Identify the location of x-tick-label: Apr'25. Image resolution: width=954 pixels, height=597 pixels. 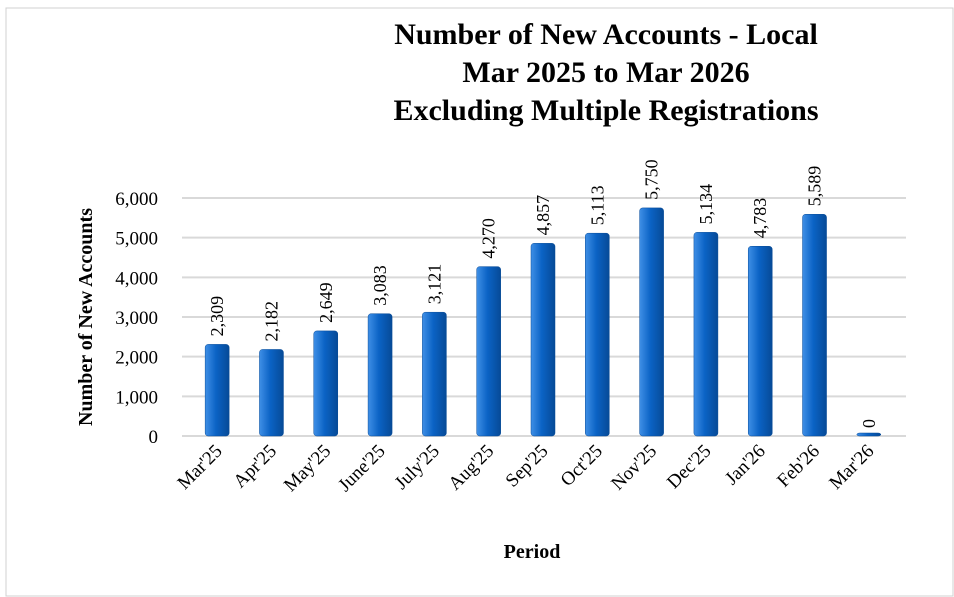
(255, 467).